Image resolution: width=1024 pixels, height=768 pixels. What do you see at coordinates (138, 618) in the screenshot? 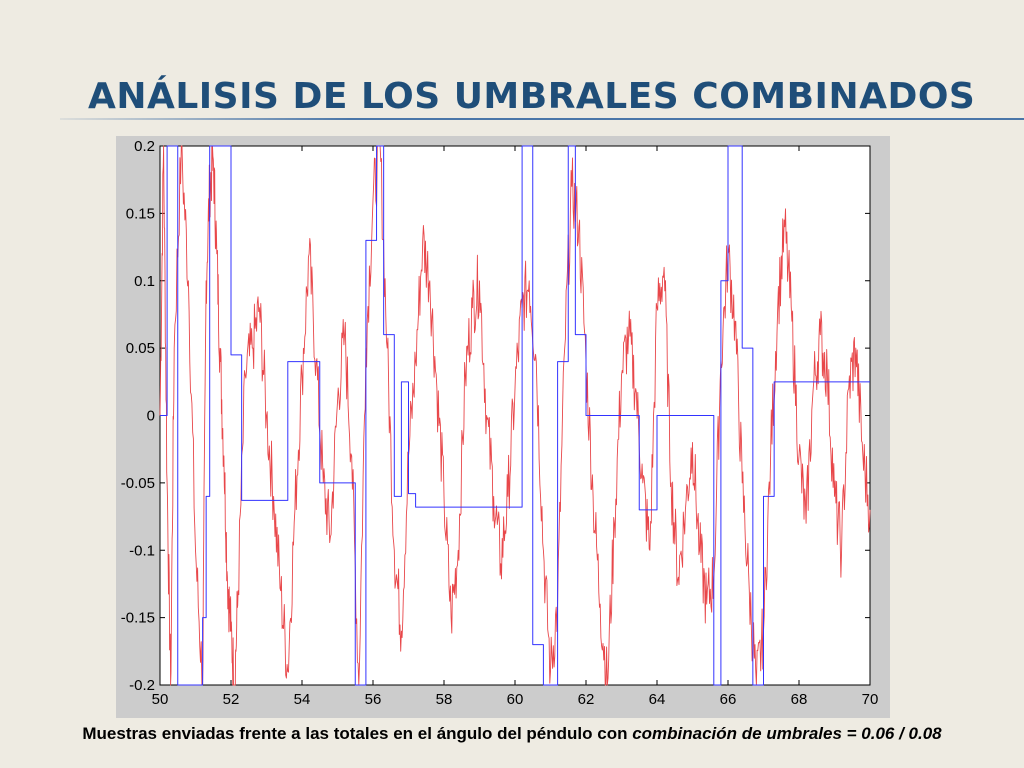
I see `y-tick-label: -0.15` at bounding box center [138, 618].